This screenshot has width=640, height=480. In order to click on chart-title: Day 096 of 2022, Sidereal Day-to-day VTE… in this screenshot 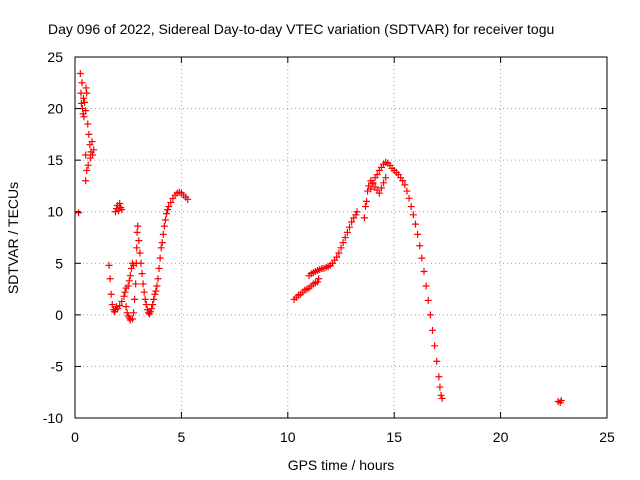, I will do `click(301, 29)`.